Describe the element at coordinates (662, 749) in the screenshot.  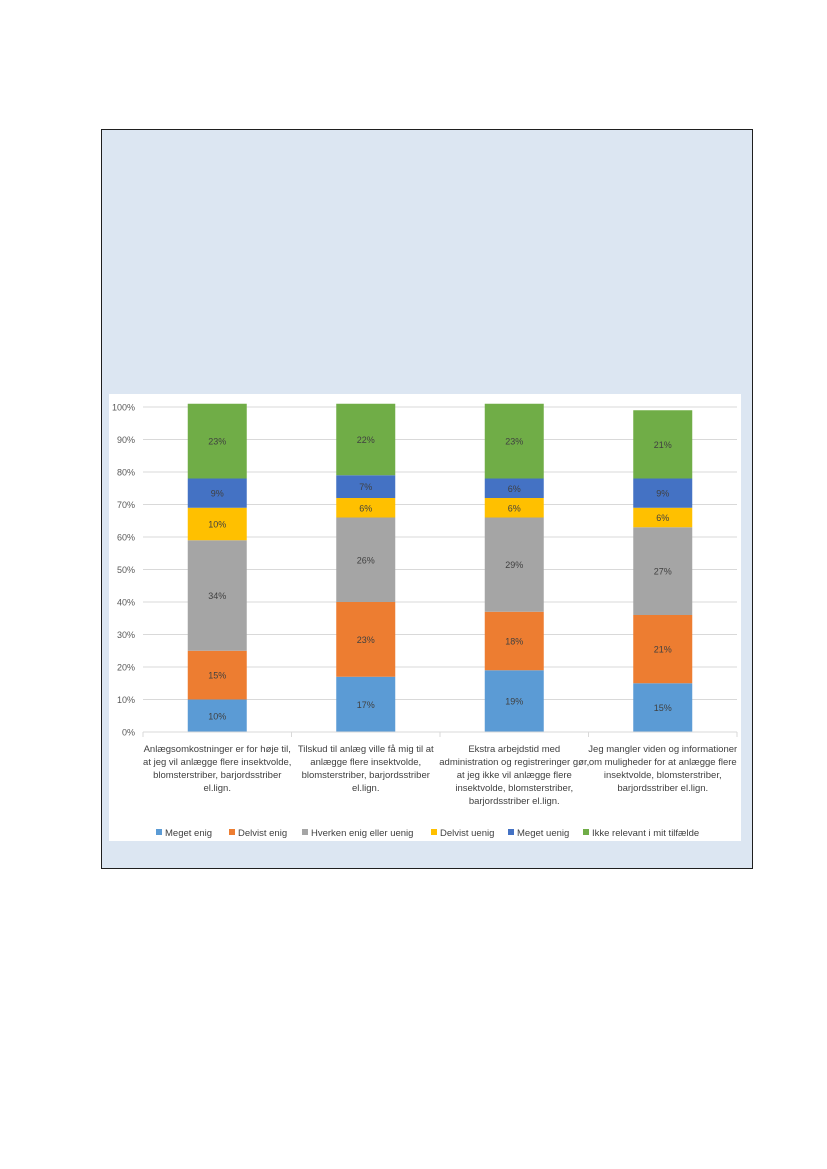
I see `x-category-label: Jeg mangler viden og informationer` at that location.